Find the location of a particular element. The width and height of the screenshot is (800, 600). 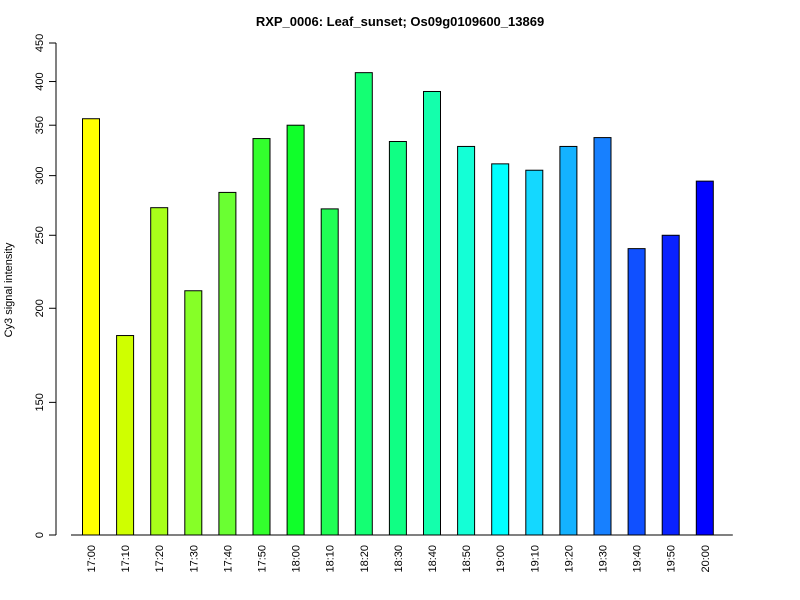

x-tick-label: 19:00 is located at coordinates (501, 559).